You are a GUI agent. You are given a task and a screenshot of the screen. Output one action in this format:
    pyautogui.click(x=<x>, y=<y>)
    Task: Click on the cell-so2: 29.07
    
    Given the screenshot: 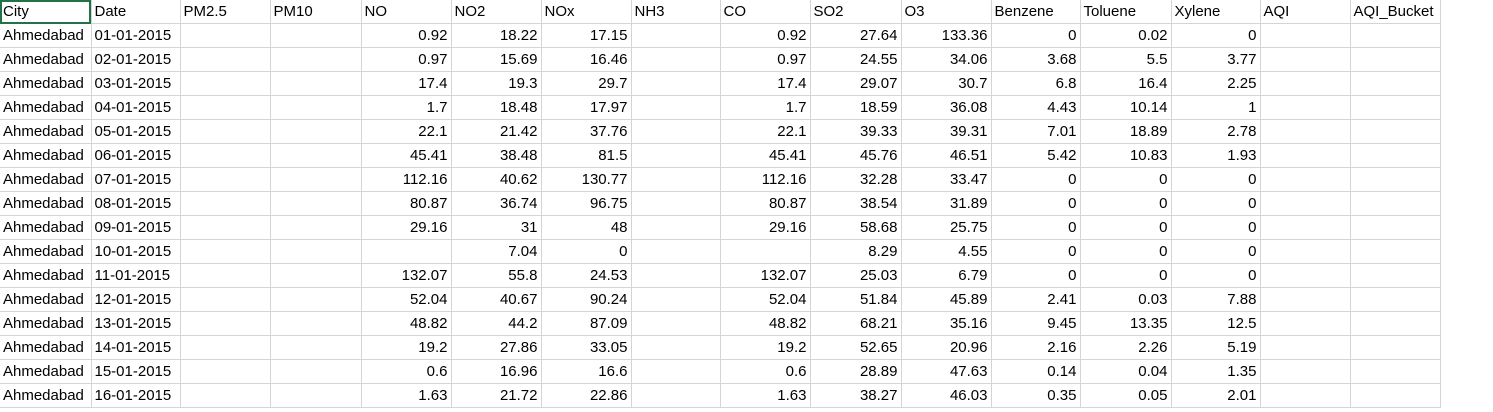 What is the action you would take?
    pyautogui.click(x=856, y=83)
    